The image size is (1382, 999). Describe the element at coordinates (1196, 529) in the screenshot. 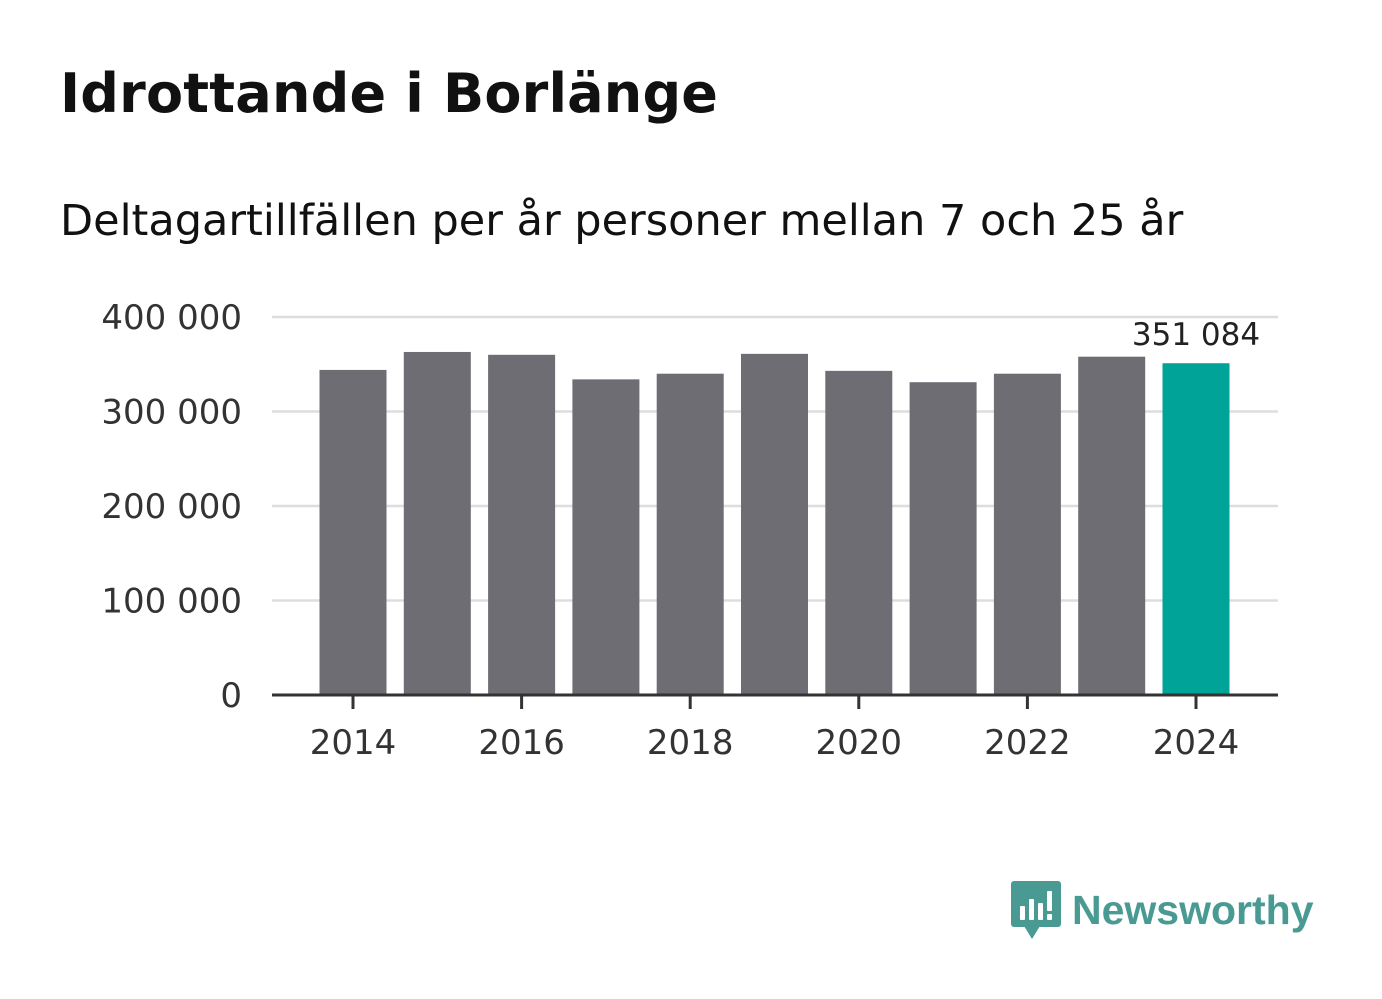

I see `highlight-bar` at that location.